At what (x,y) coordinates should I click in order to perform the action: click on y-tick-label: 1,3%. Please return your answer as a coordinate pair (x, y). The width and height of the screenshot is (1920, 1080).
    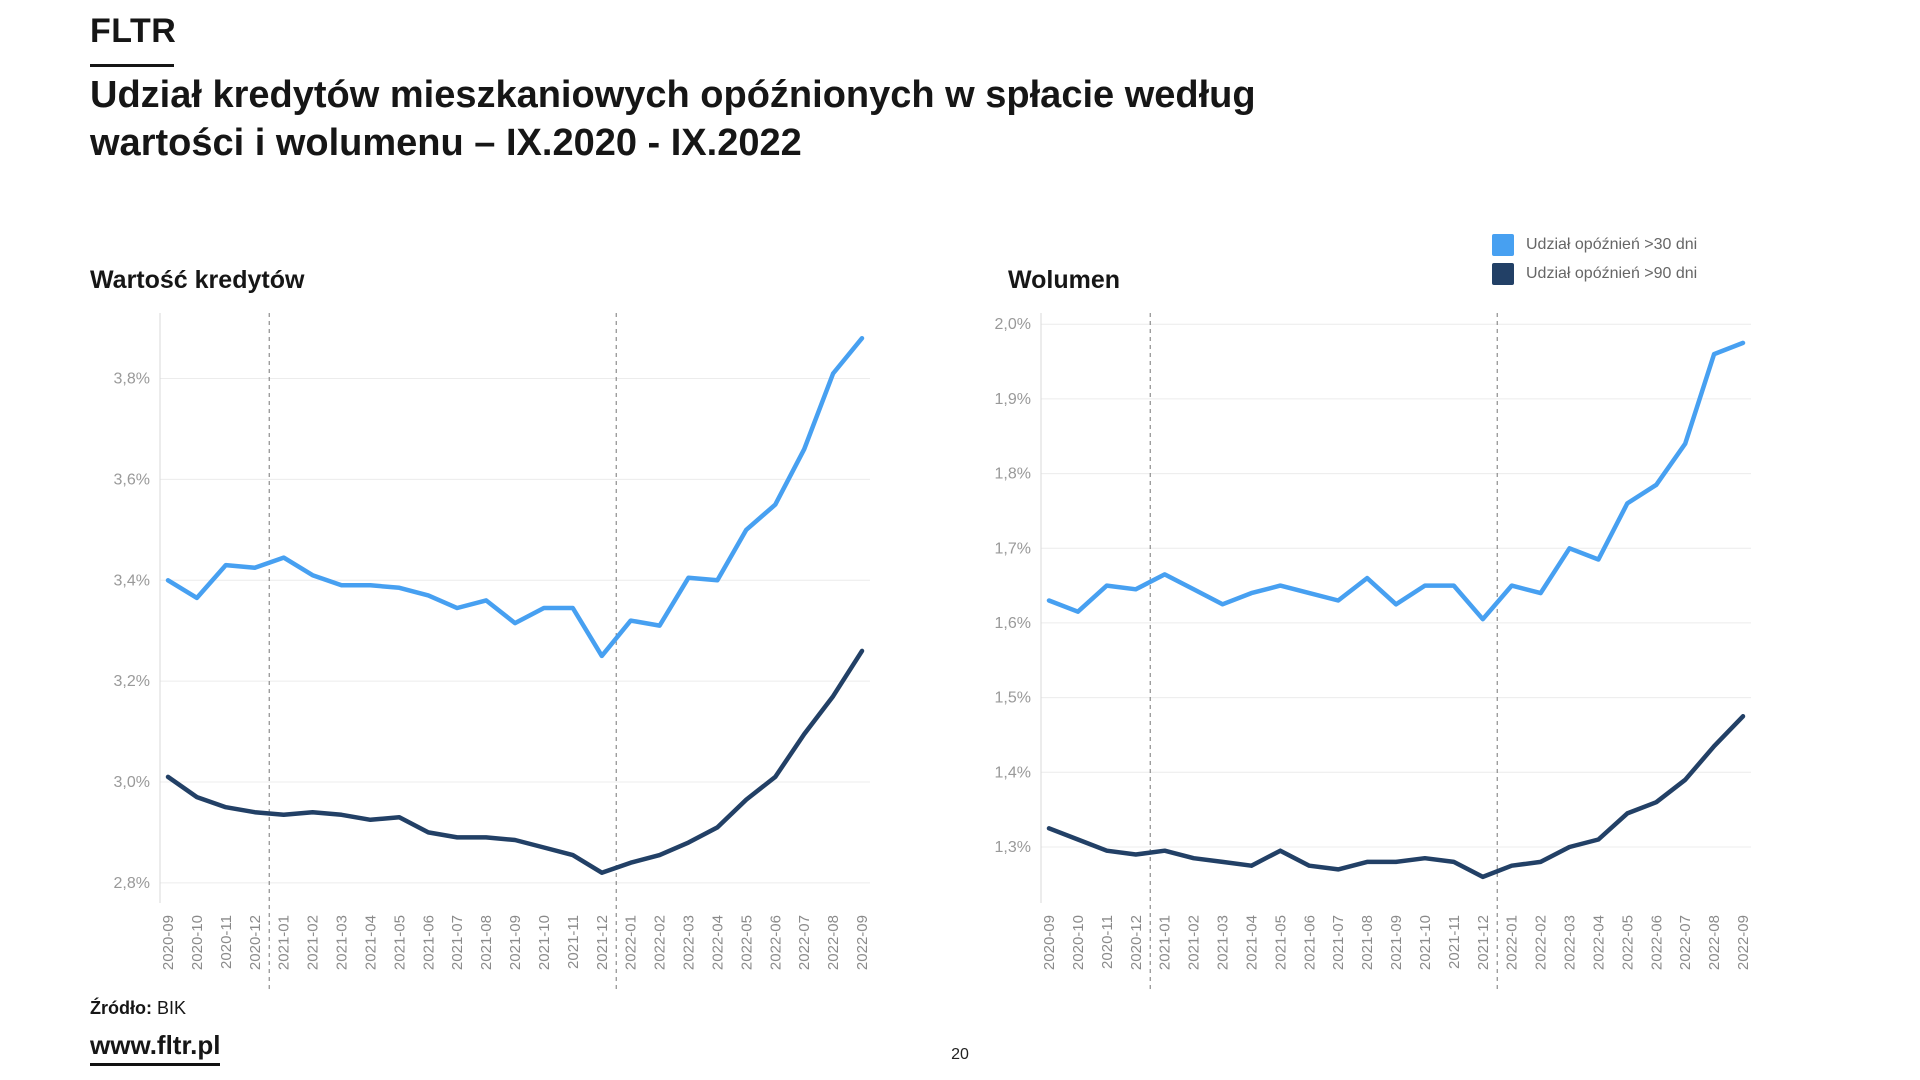
    Looking at the image, I should click on (1013, 847).